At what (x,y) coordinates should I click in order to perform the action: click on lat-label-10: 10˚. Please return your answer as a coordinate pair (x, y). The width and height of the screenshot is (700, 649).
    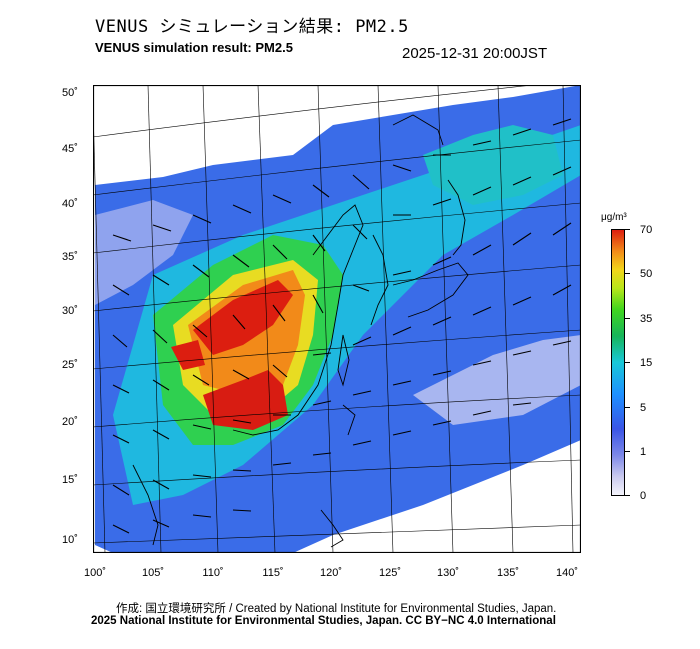
    Looking at the image, I should click on (70, 540).